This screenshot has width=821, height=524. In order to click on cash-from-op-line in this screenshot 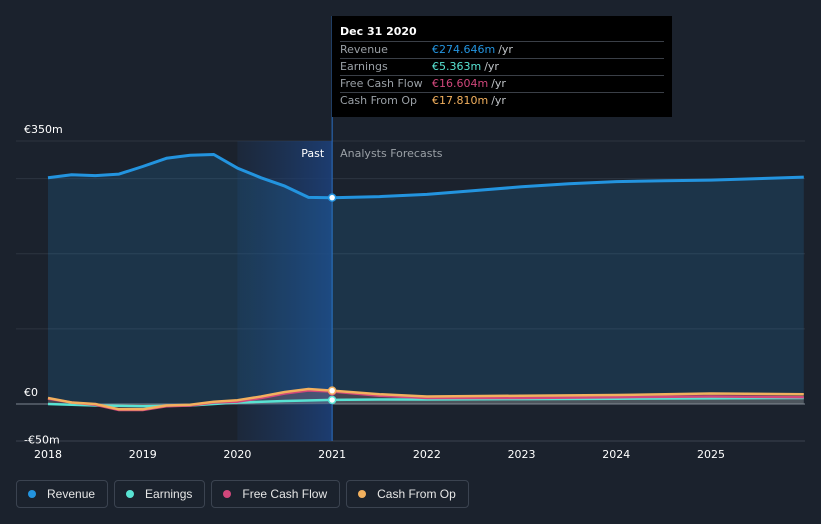, I will do `click(425, 399)`.